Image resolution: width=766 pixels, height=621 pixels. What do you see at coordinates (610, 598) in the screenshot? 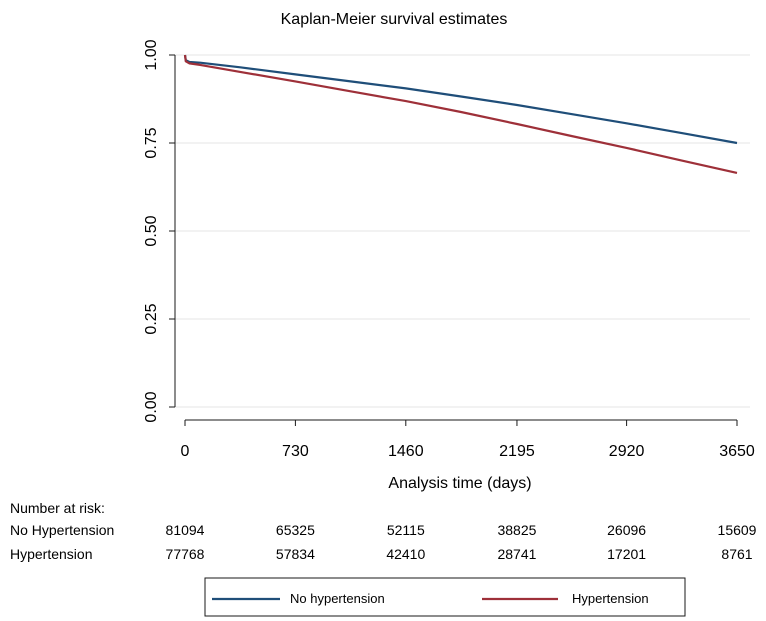
I see `legend-label: Hypertension` at bounding box center [610, 598].